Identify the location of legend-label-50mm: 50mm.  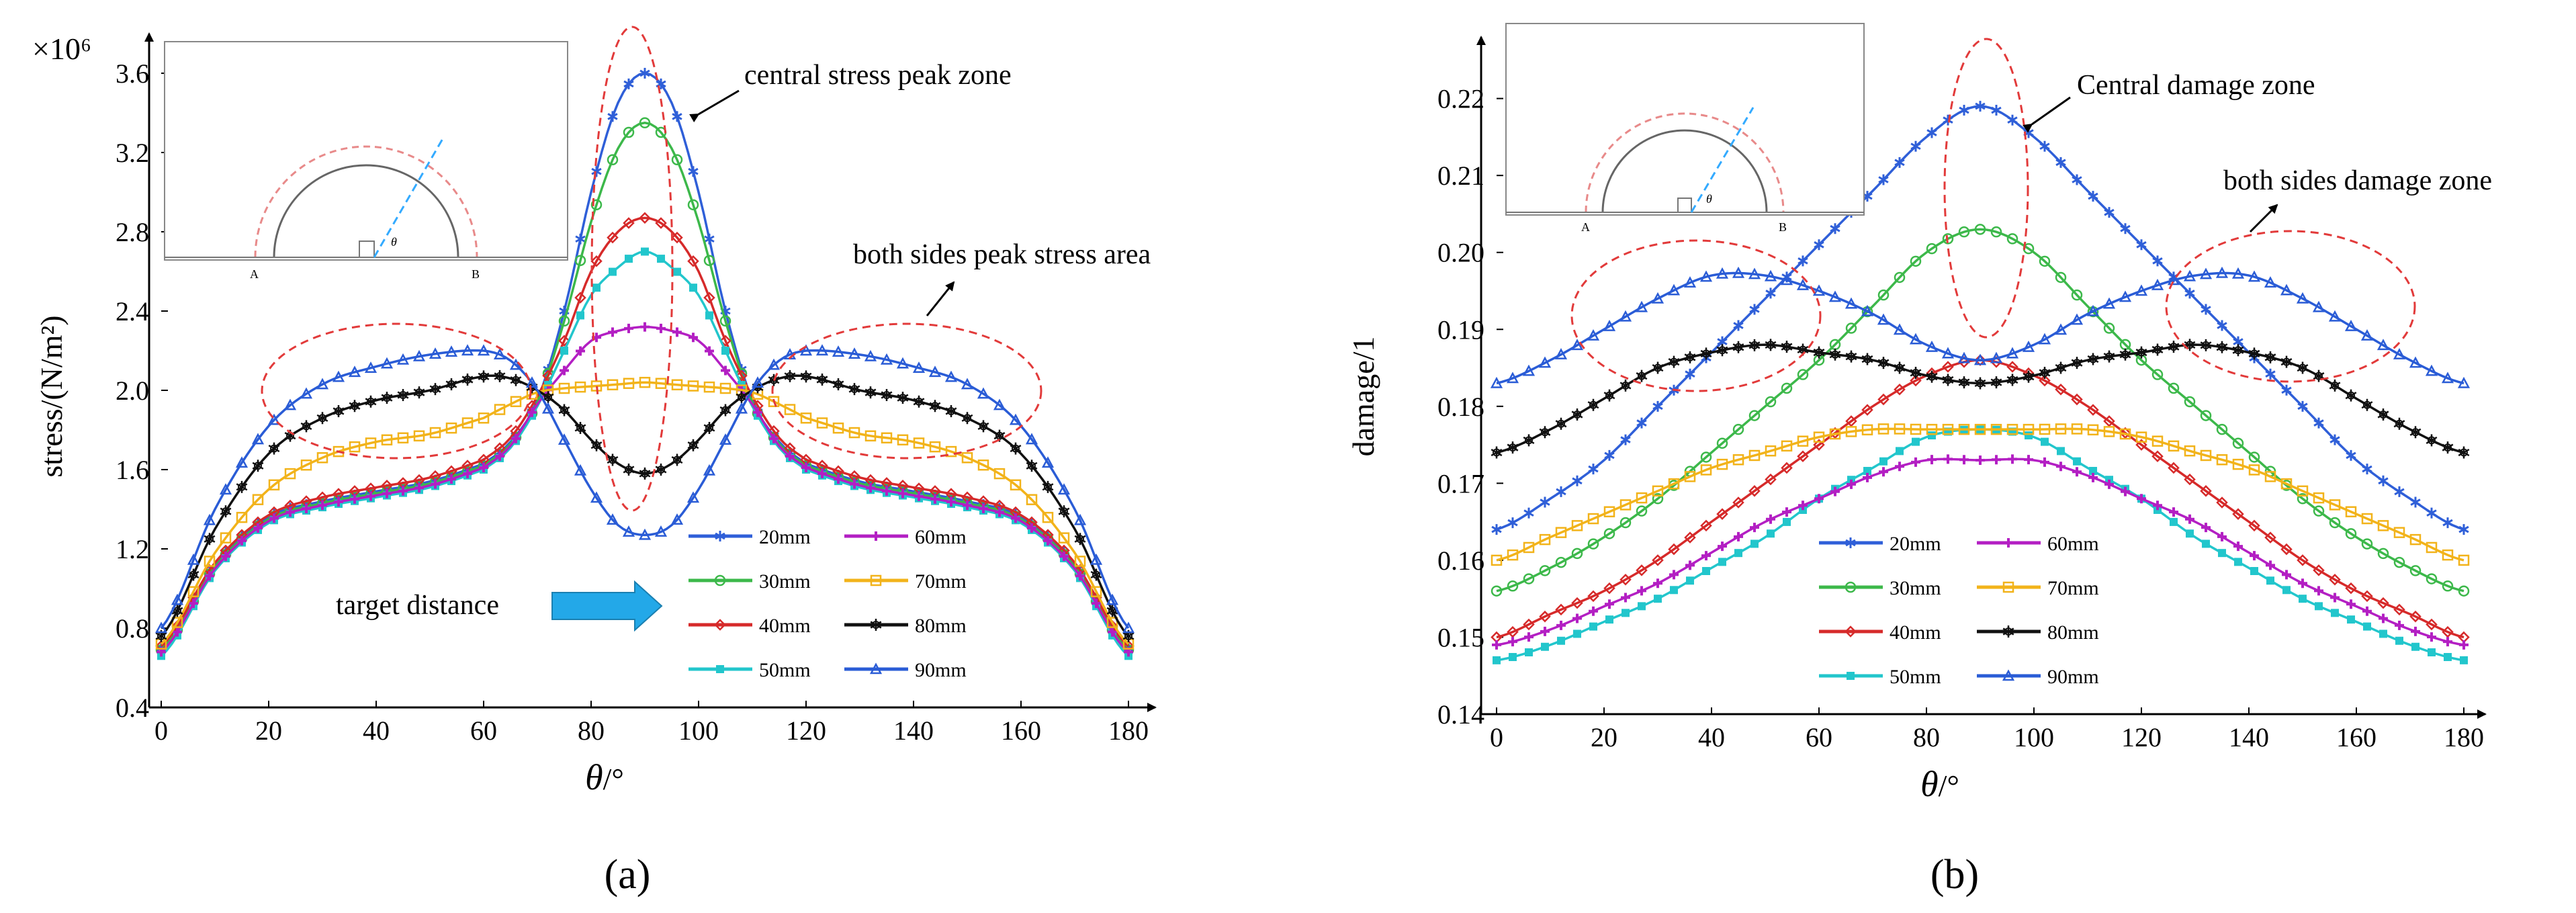
(1916, 677).